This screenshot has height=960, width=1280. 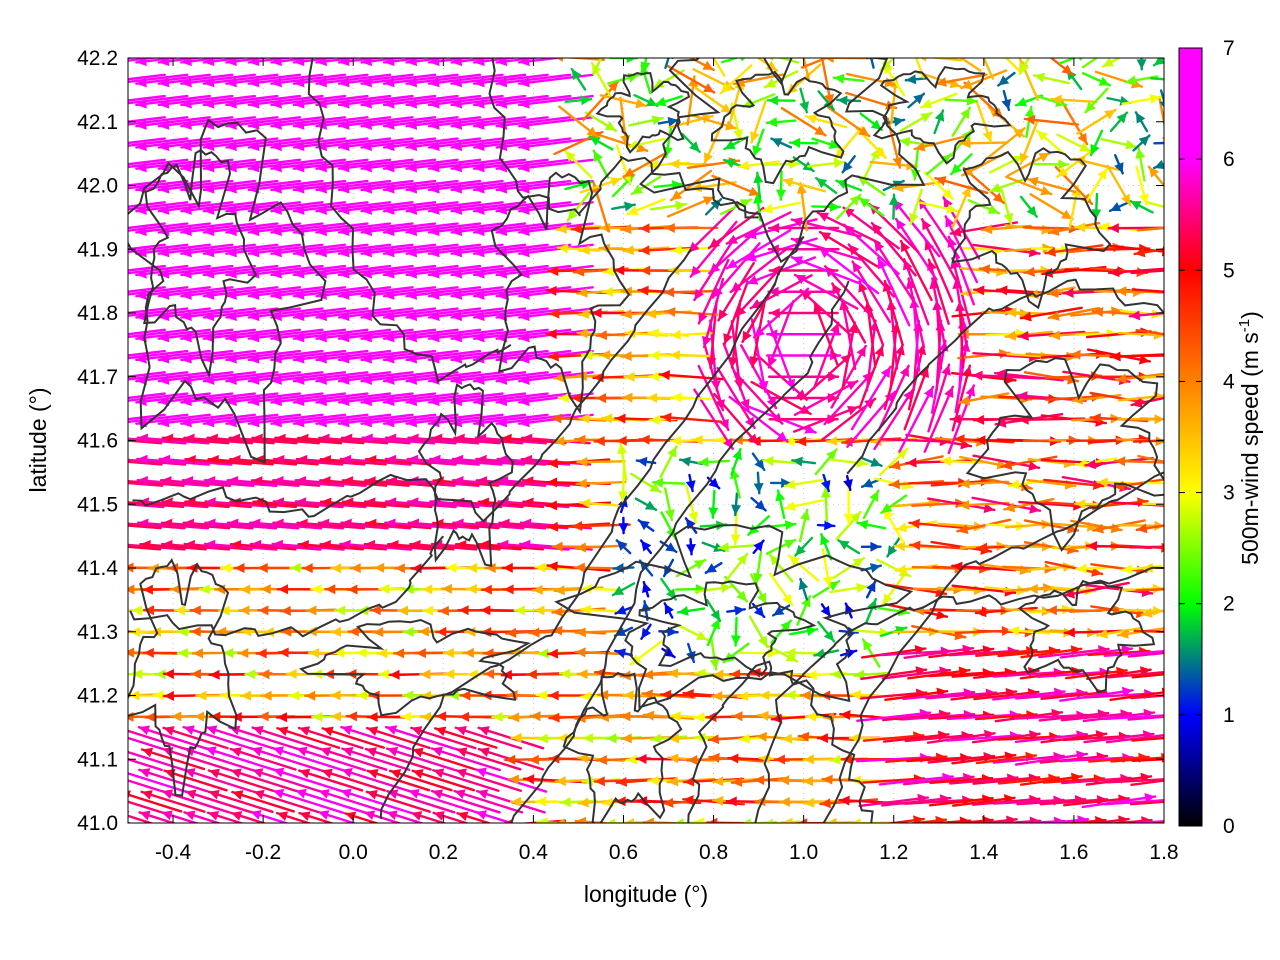 I want to click on x-axis-label: longitude (°), so click(x=646, y=894).